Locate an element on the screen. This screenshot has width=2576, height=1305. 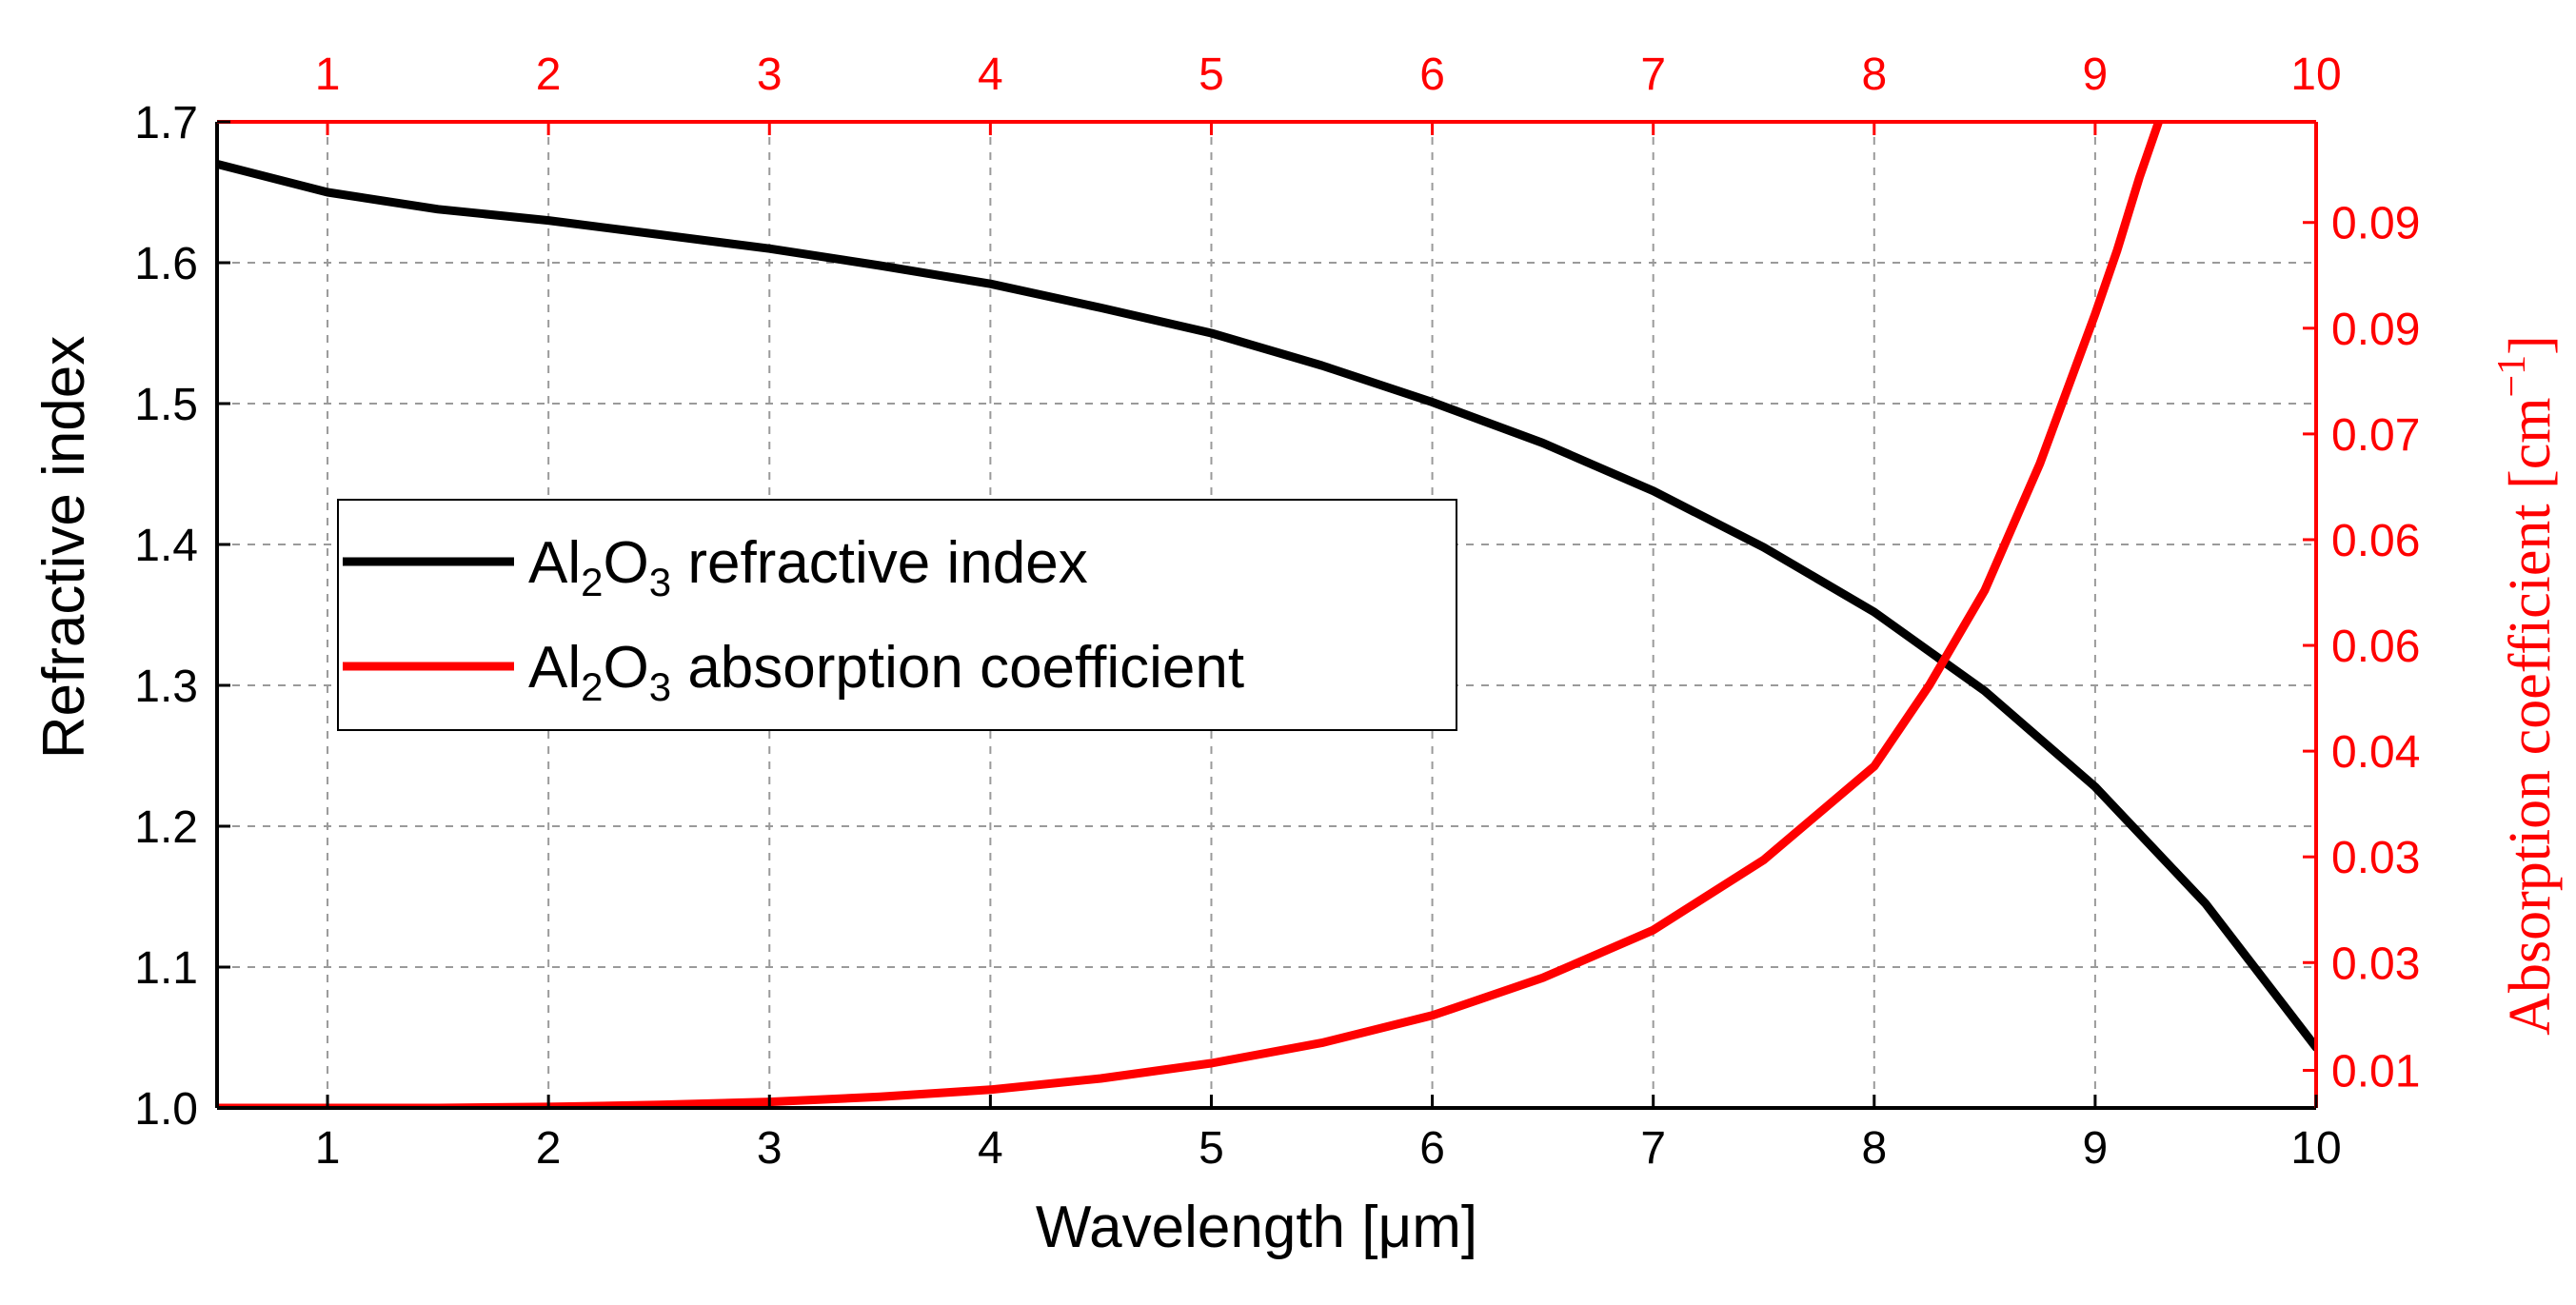
y-left-tick-label: 1.5 is located at coordinates (166, 405).